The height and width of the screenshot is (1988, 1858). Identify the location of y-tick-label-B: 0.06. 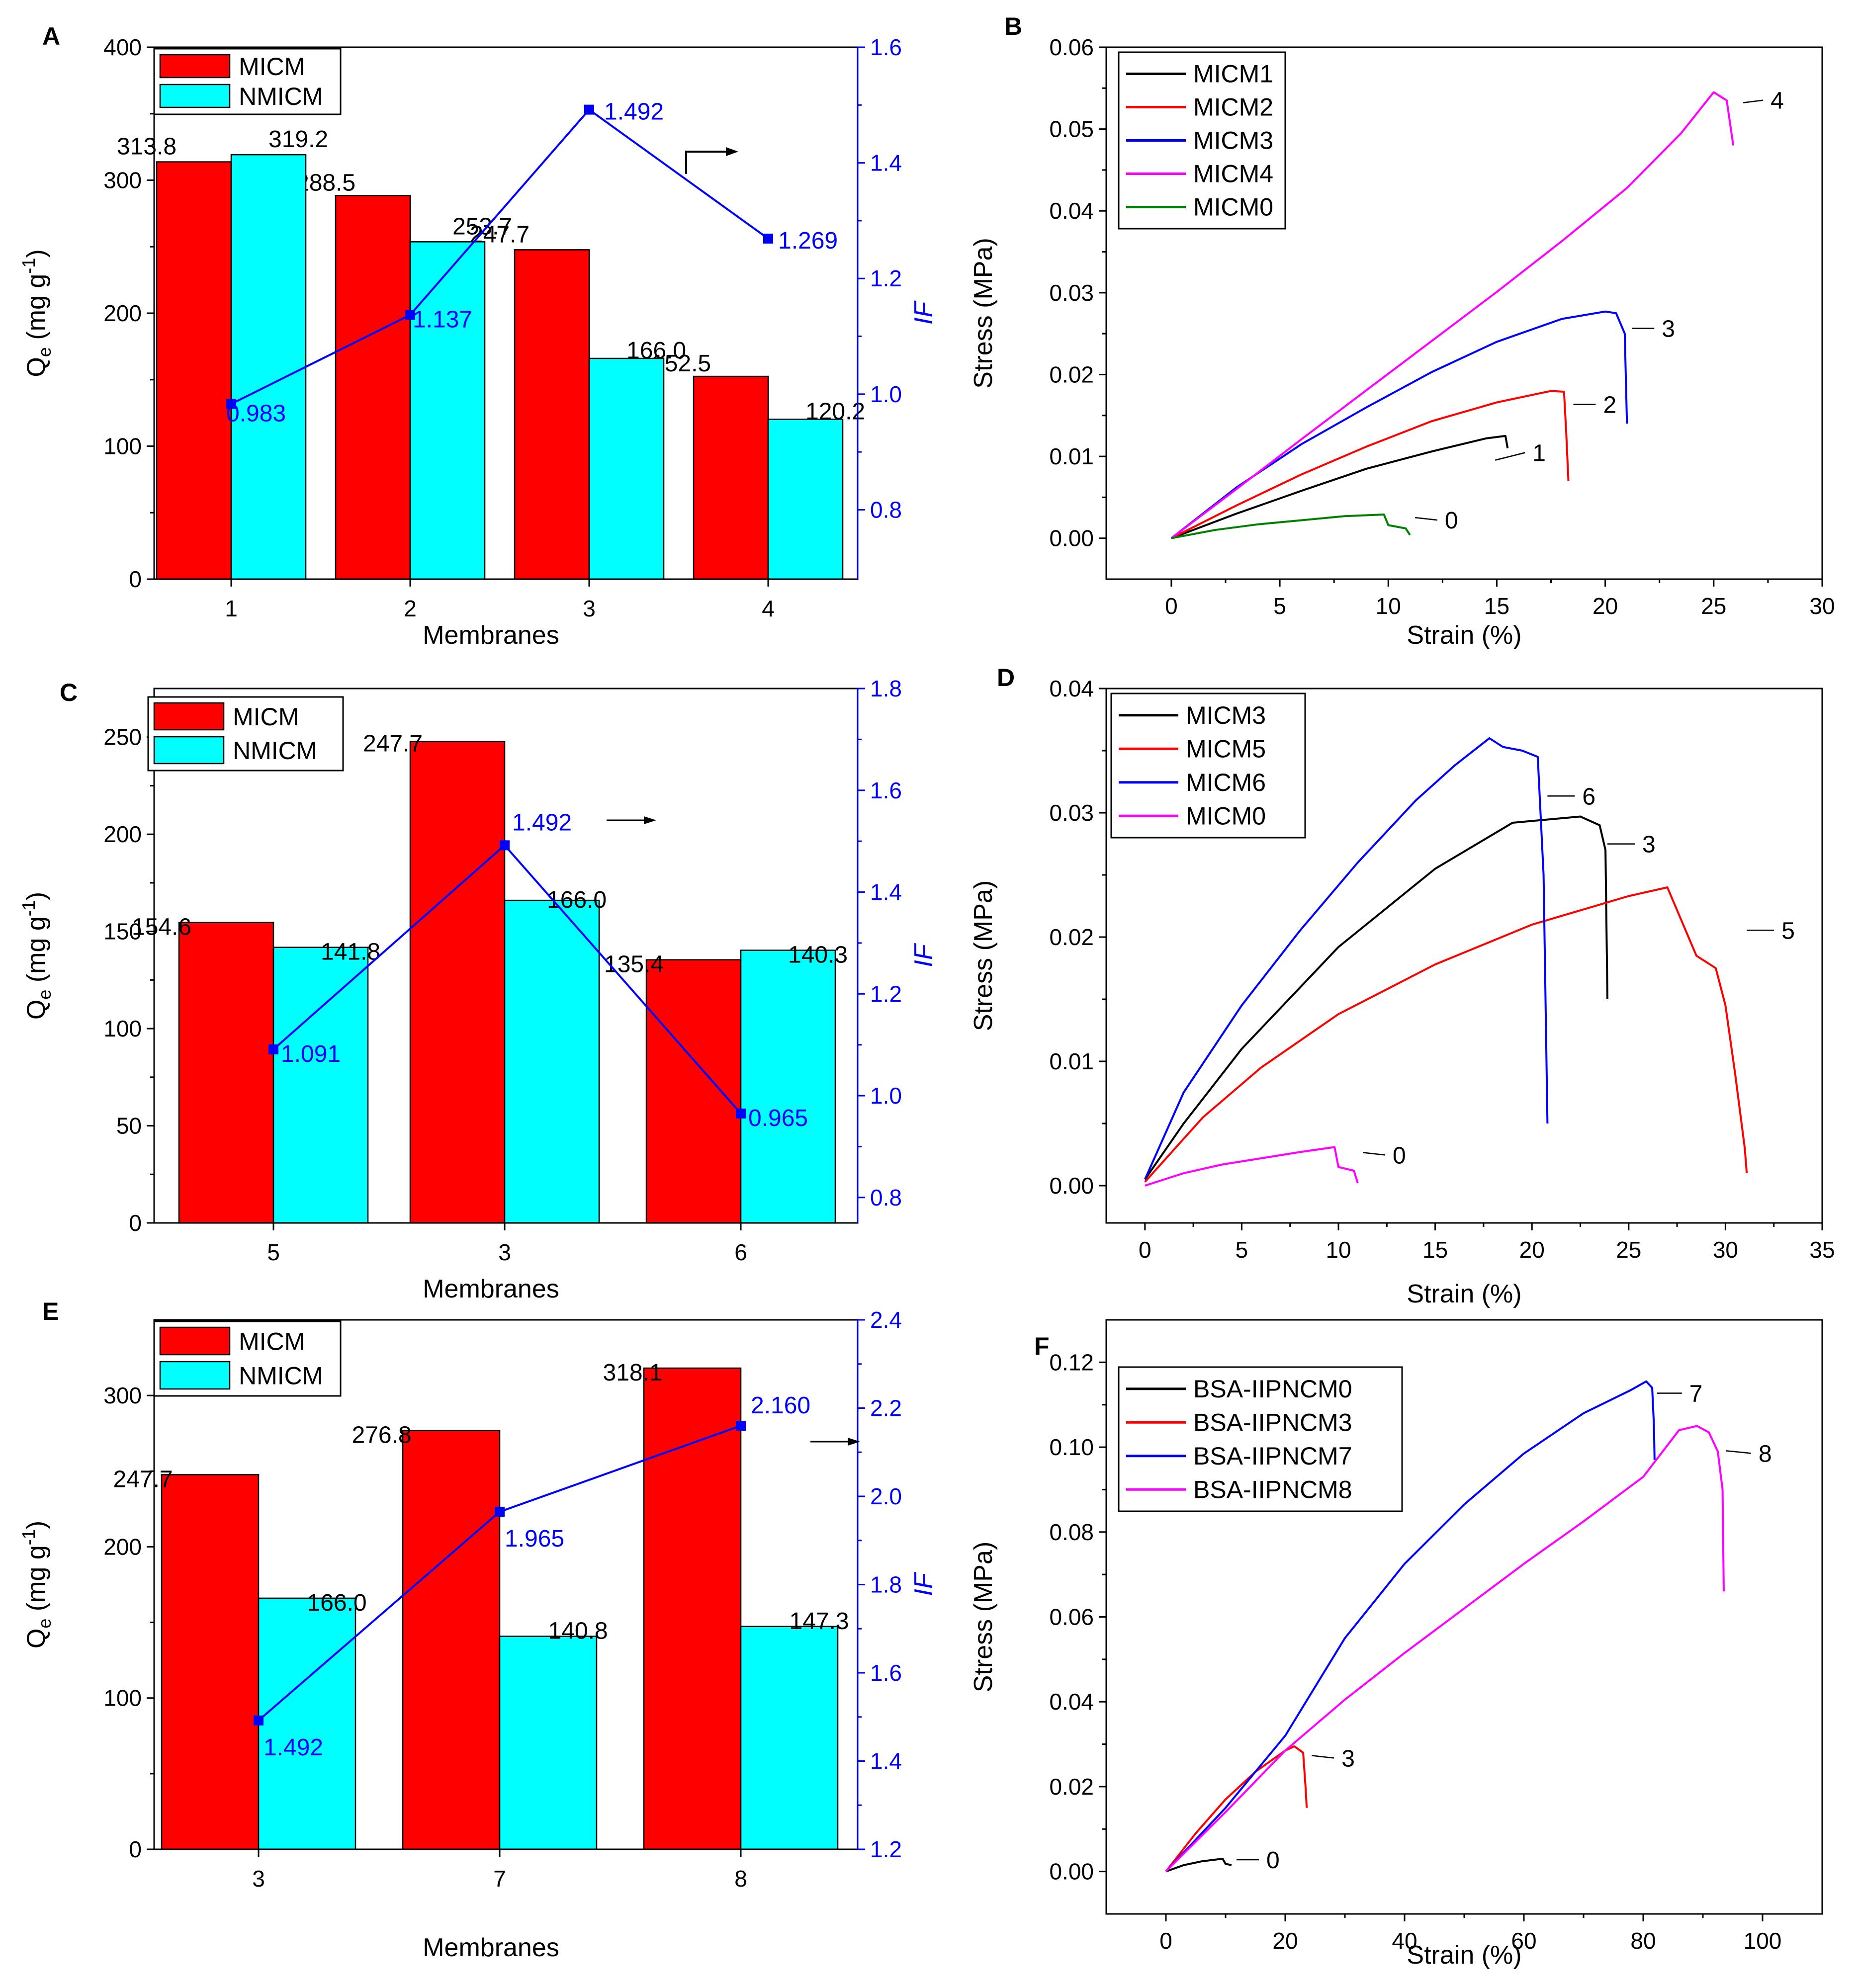
(1071, 47).